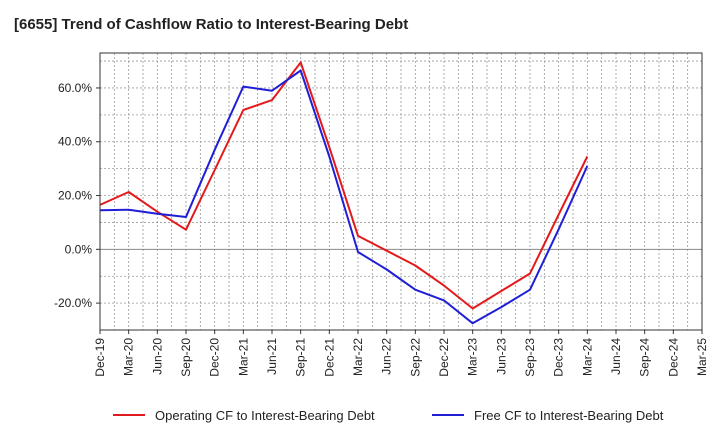 The image size is (720, 440). I want to click on x-tick-label: Jun-24, so click(616, 356).